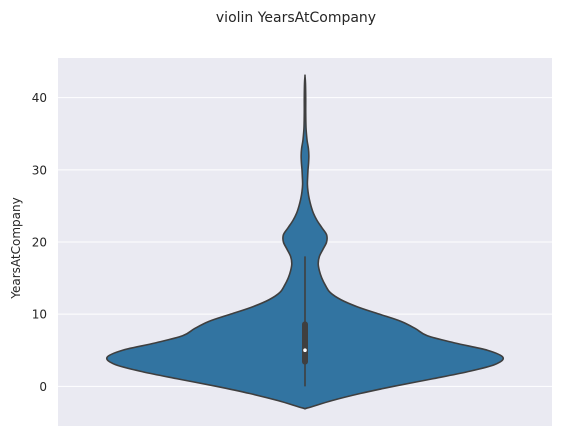 This screenshot has width=563, height=437. I want to click on y-axis-label: YearsAtCompany, so click(16, 248).